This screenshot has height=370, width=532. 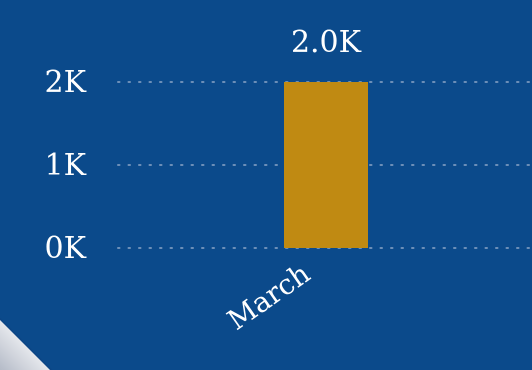 I want to click on bars, so click(x=326, y=165).